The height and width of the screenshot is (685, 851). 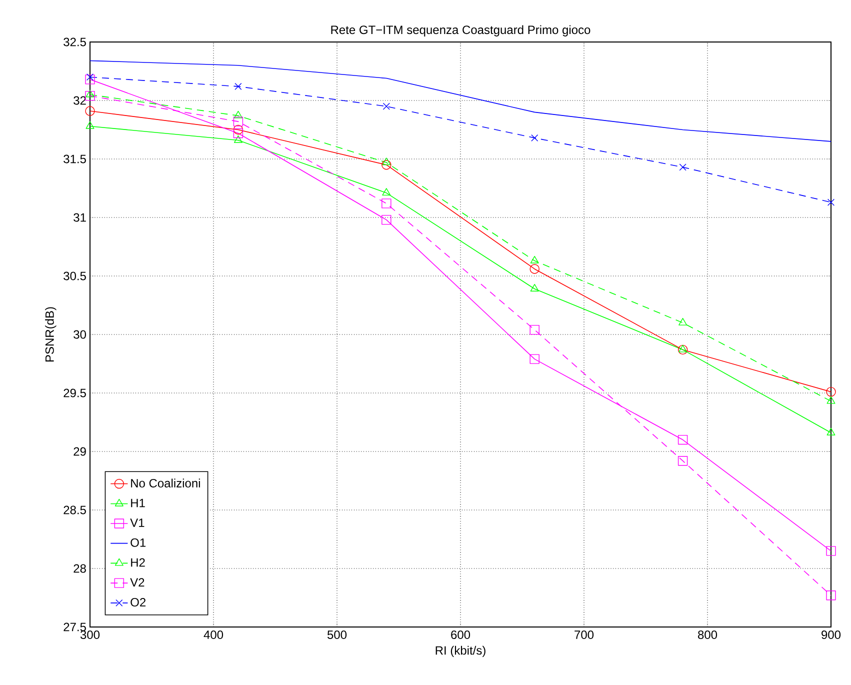 What do you see at coordinates (138, 503) in the screenshot?
I see `legend-label: H1` at bounding box center [138, 503].